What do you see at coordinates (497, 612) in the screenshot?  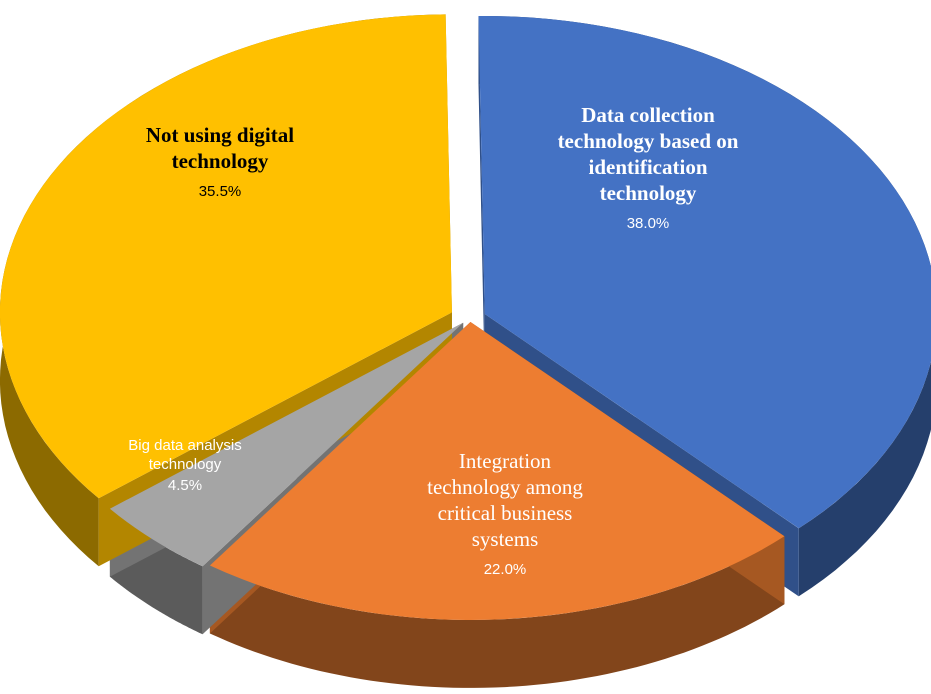 I see `slice-wall-integration-technology-among-critical-business-systems` at bounding box center [497, 612].